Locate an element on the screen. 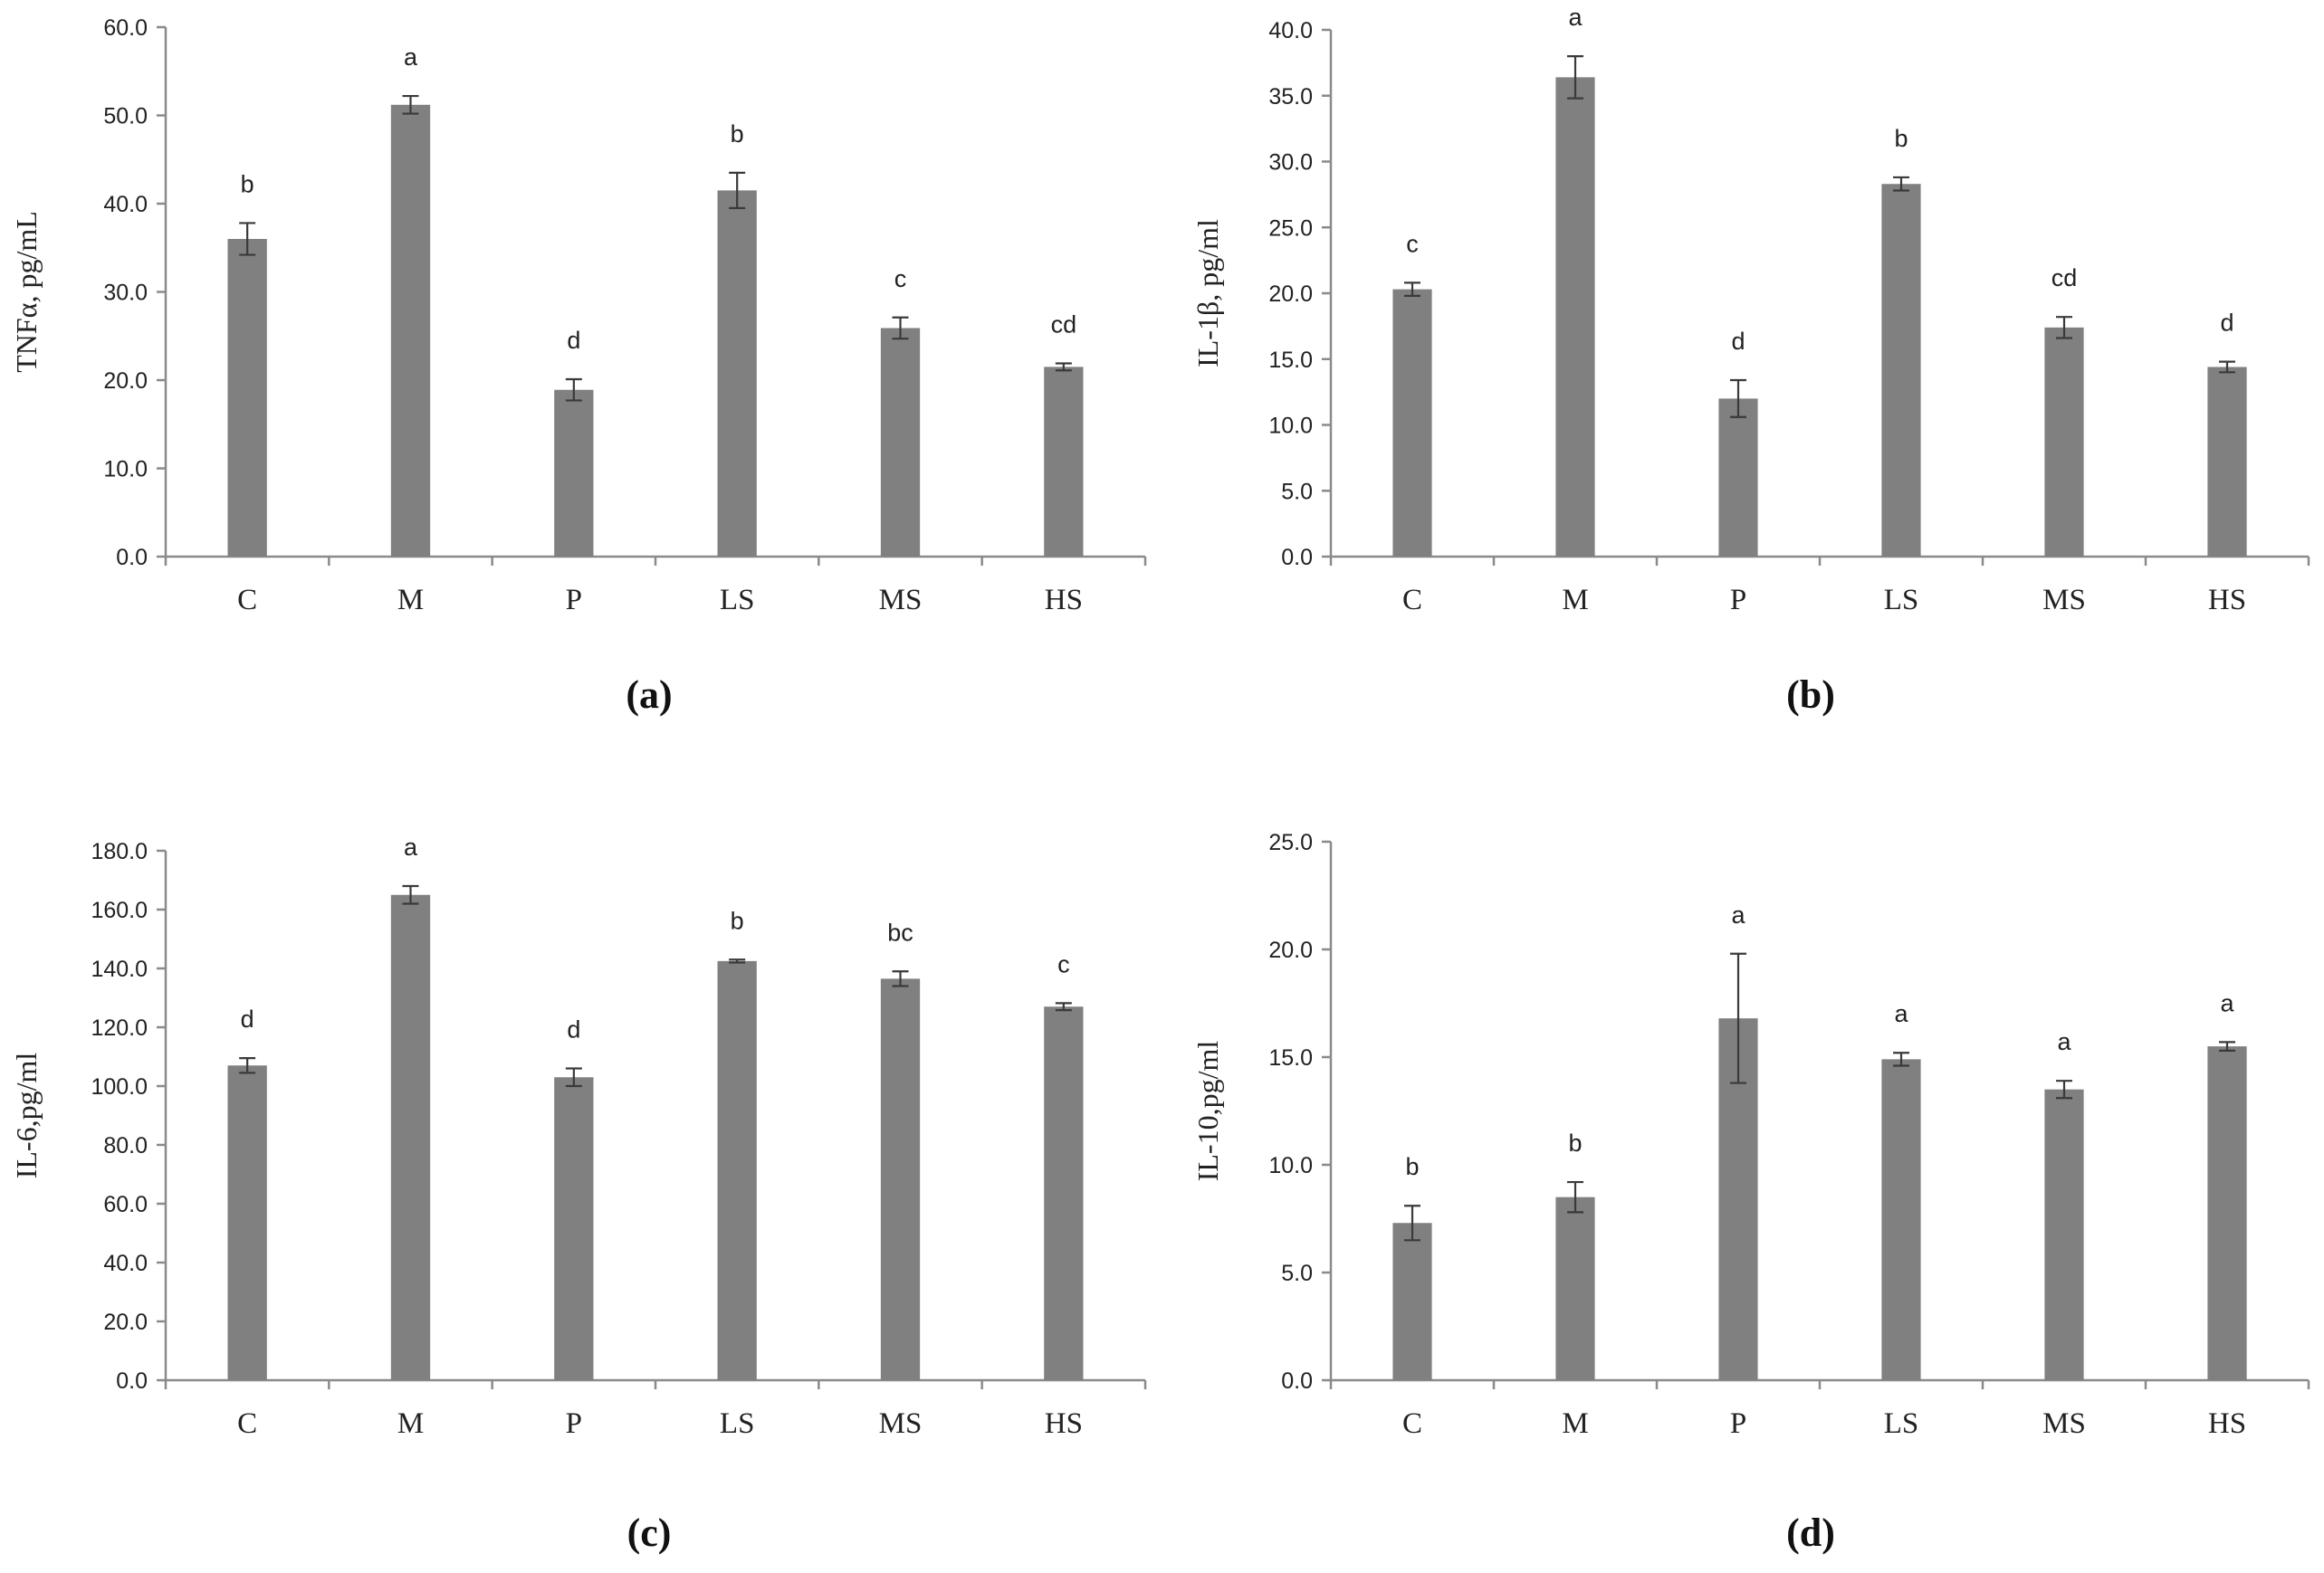  y-tick-label: 140.0 is located at coordinates (119, 969).